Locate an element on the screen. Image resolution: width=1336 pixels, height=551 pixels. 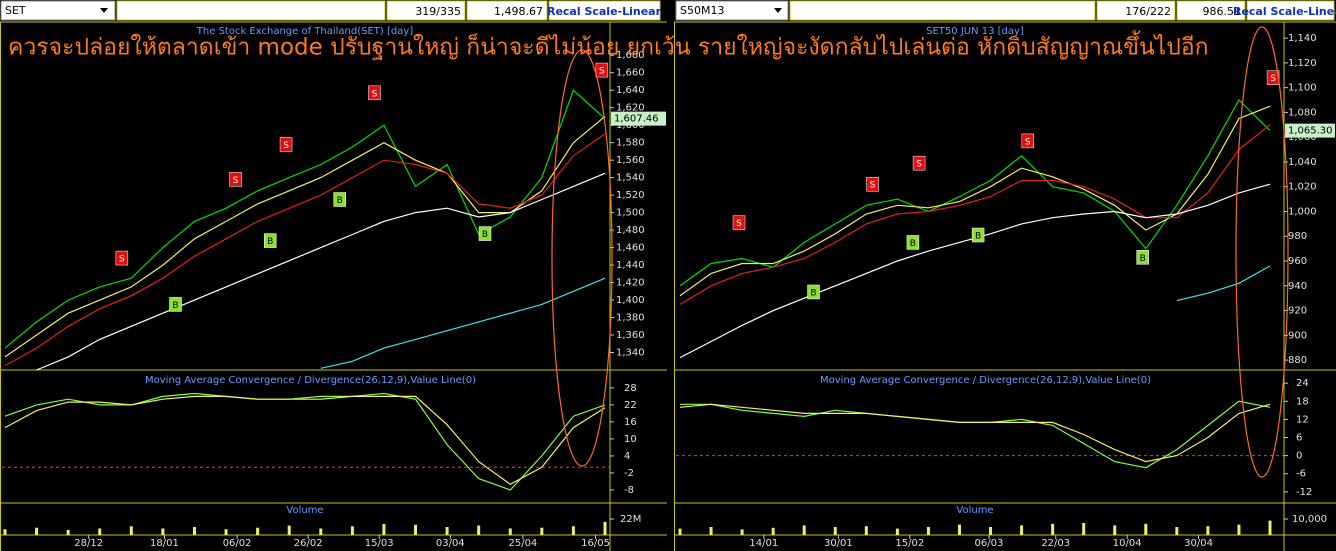
y-tick-label: 1,440 is located at coordinates (630, 265).